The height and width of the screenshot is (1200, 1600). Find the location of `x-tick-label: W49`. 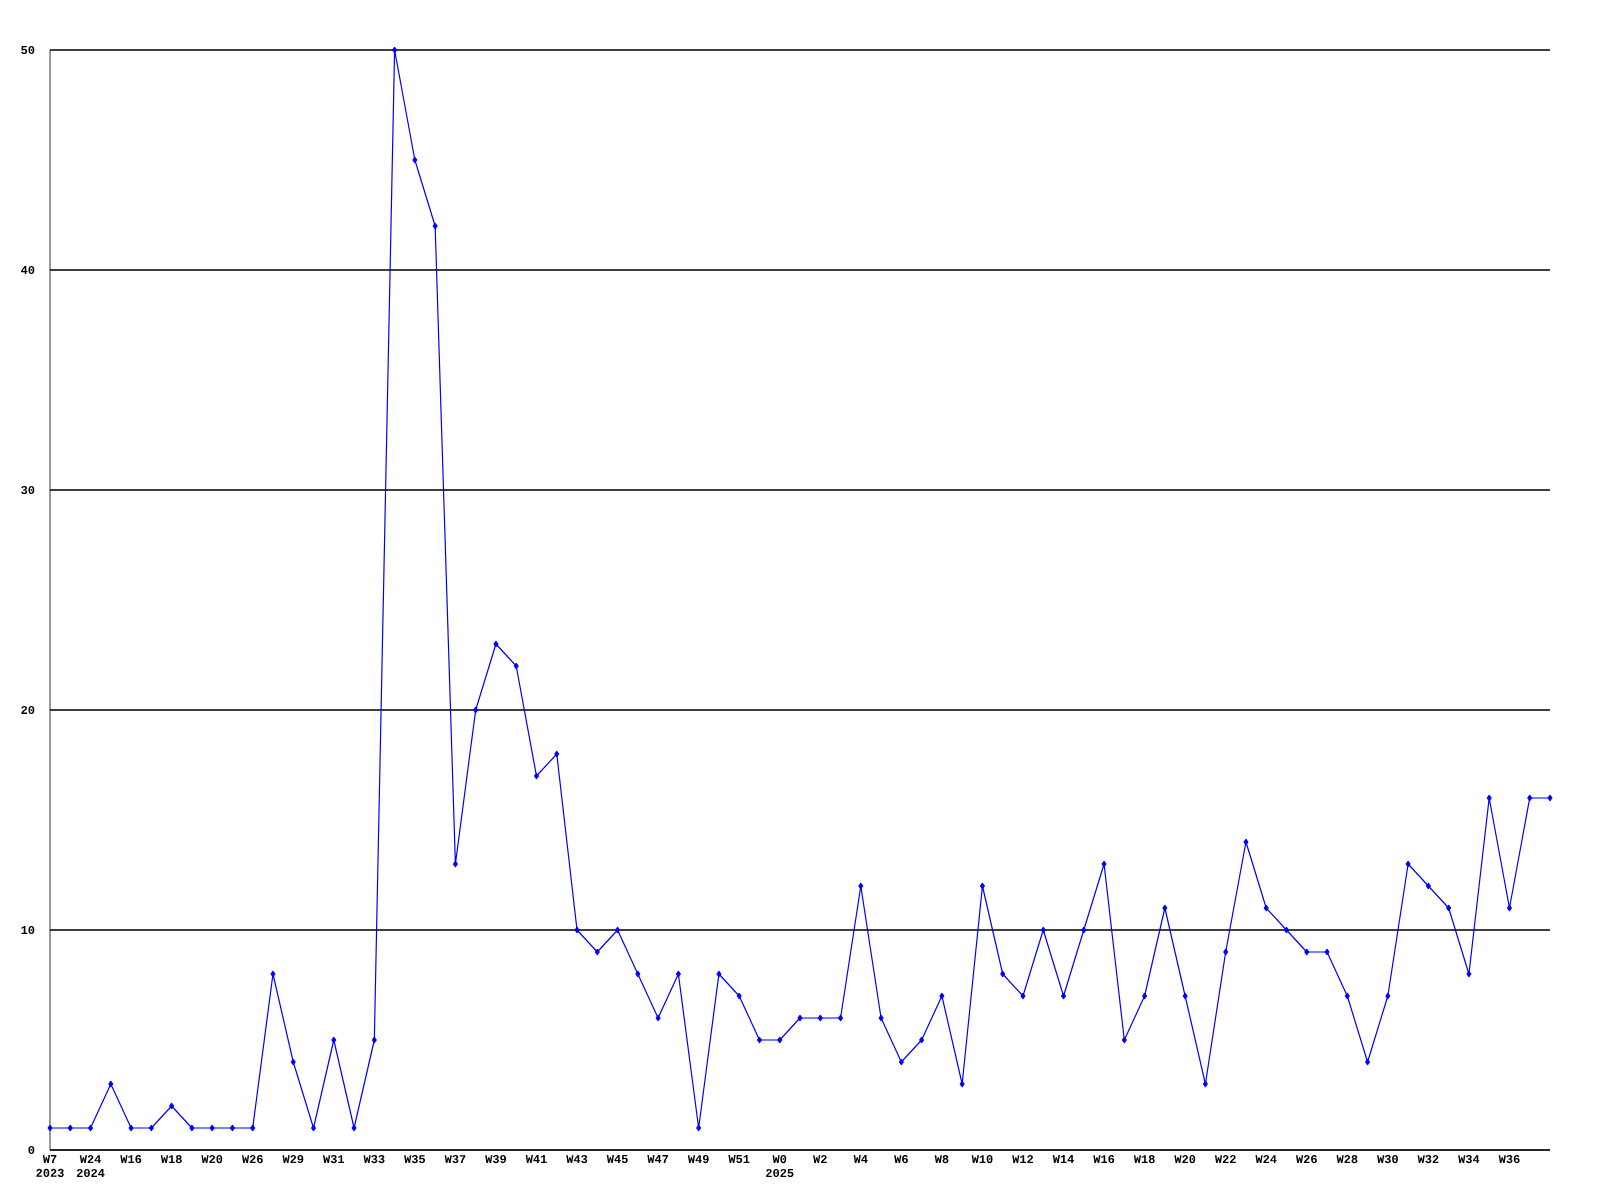

x-tick-label: W49 is located at coordinates (698, 1159).